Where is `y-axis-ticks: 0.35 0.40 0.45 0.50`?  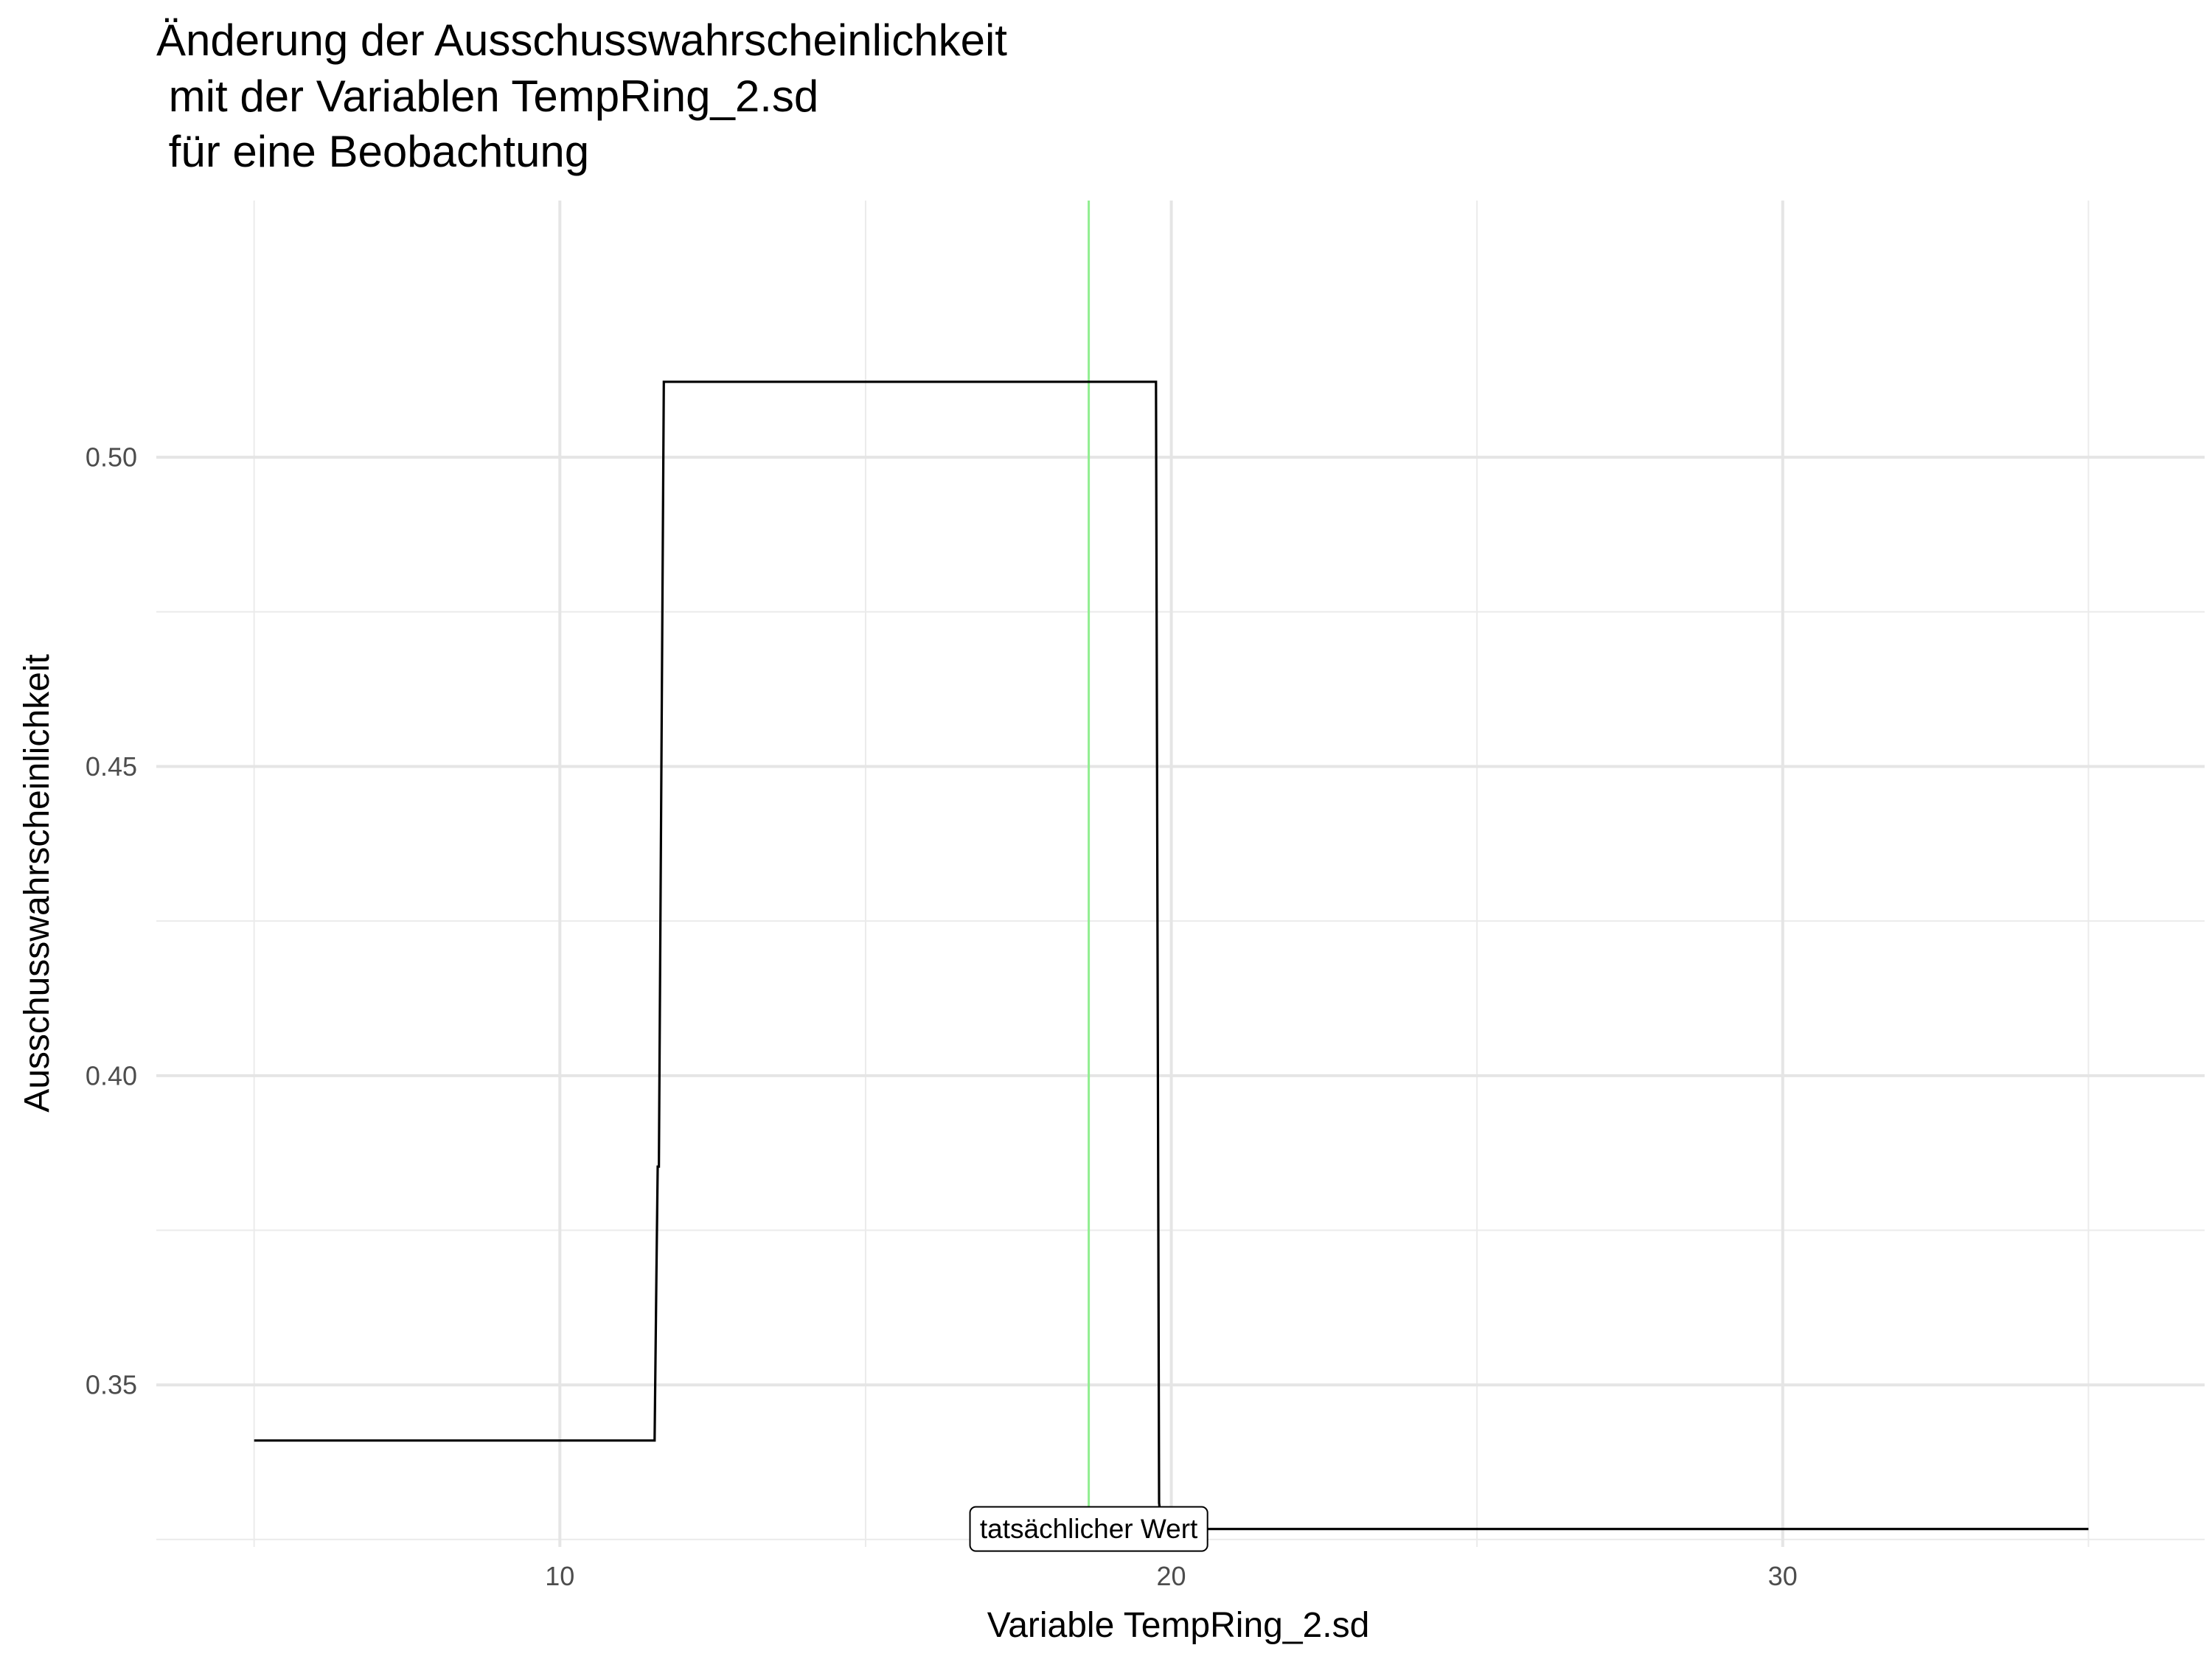
y-axis-ticks: 0.35 0.40 0.45 0.50 is located at coordinates (111, 921).